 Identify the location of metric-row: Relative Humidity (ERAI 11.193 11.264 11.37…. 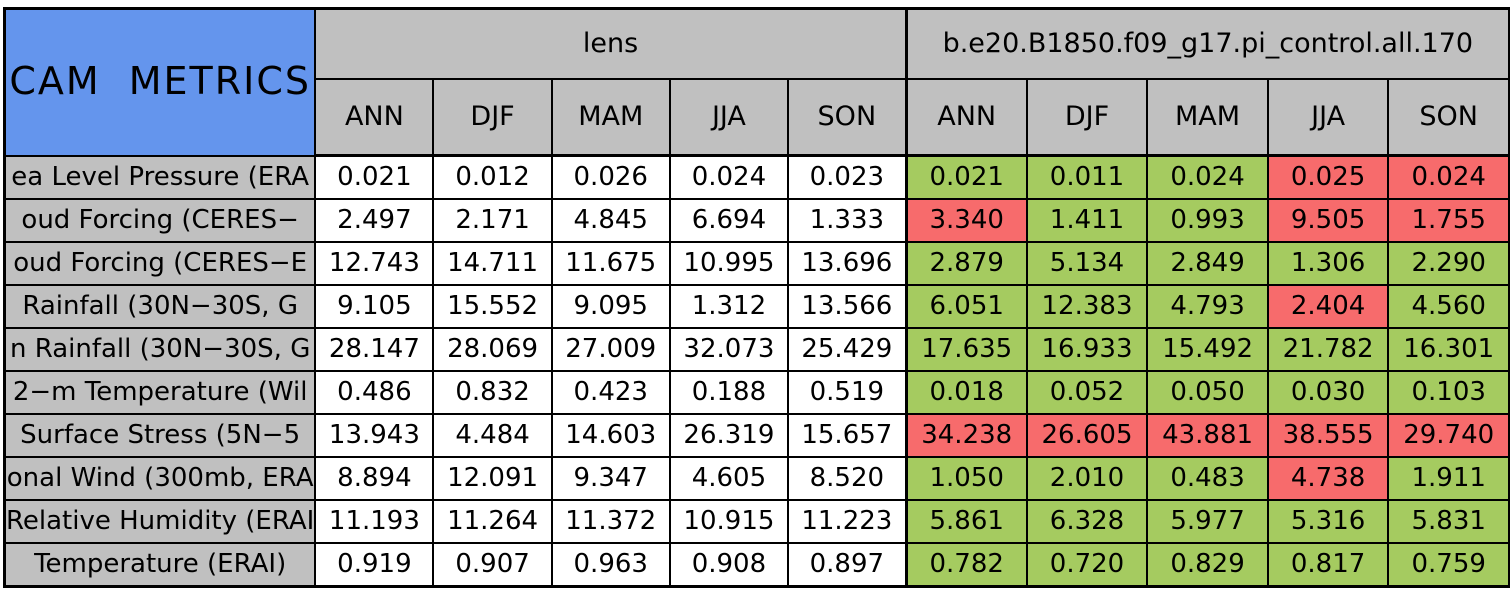
(756, 521).